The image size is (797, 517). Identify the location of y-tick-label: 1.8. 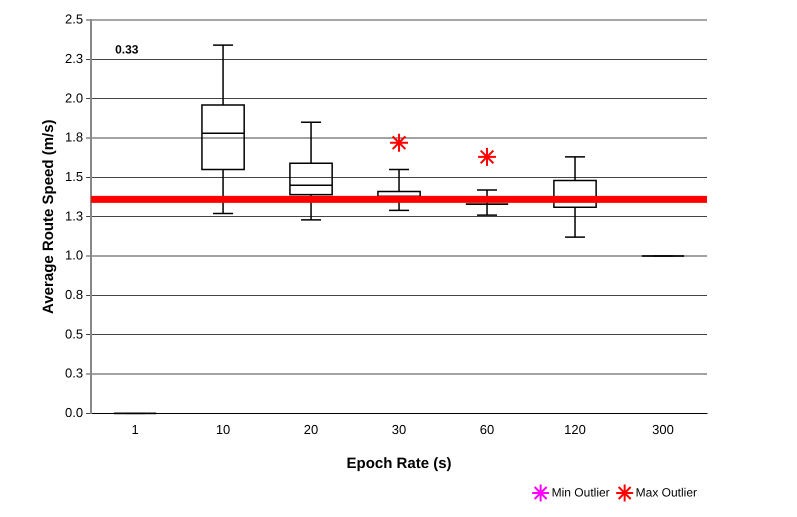
(74, 137).